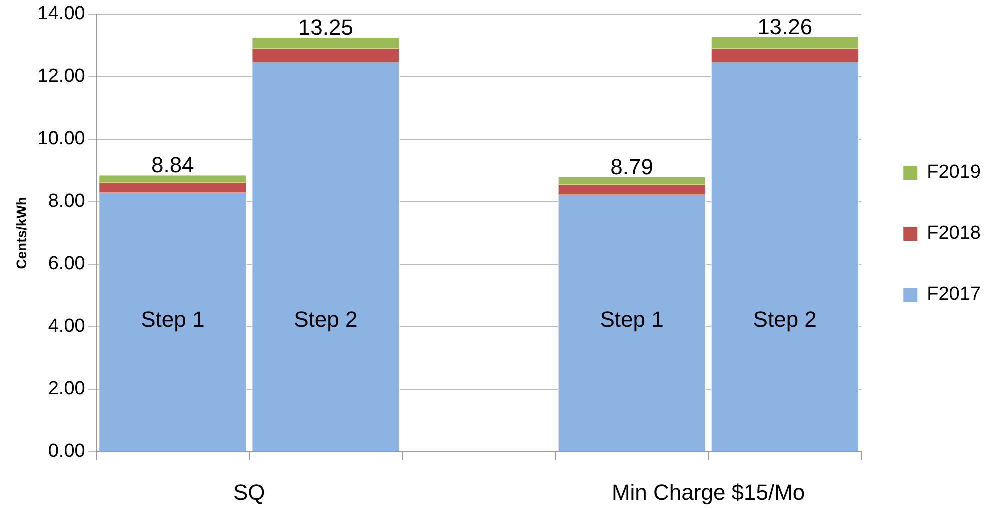 The height and width of the screenshot is (510, 999). I want to click on y-tick-label: 6.00, so click(67, 264).